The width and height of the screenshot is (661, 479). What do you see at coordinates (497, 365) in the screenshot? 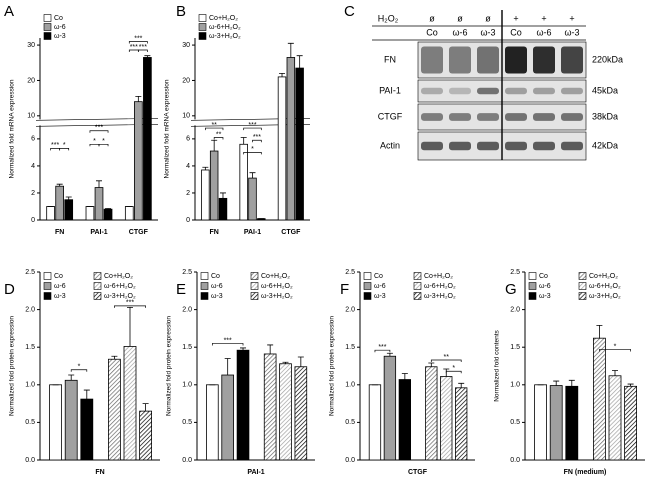
I see `y-axis-label: Normalized fold contents` at bounding box center [497, 365].